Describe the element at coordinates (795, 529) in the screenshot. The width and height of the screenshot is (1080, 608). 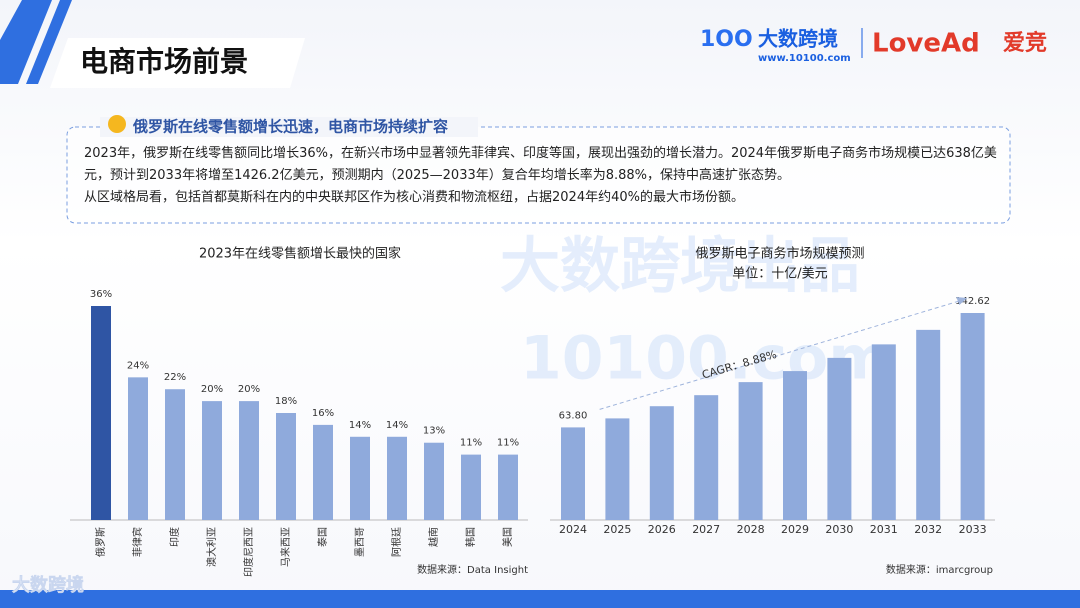
I see `x-tick-label: 2029` at that location.